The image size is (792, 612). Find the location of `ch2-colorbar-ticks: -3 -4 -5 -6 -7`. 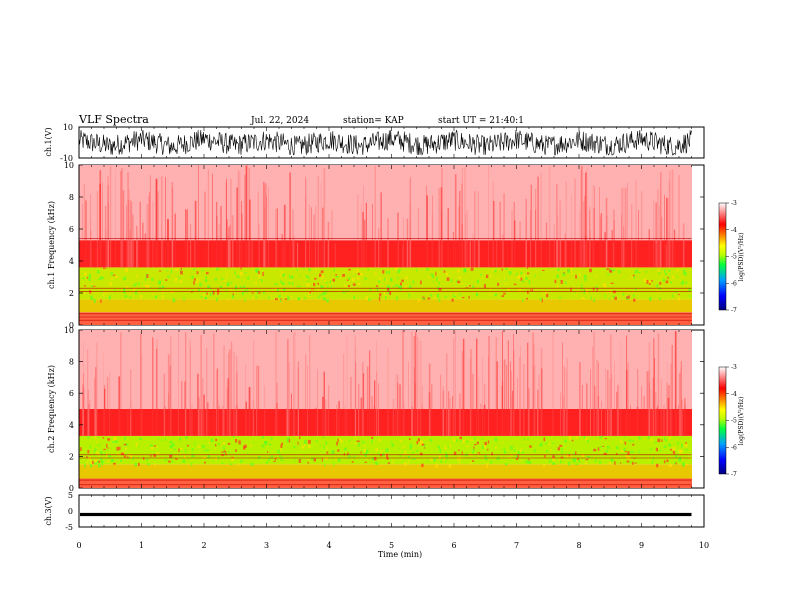

ch2-colorbar-ticks: -3 -4 -5 -6 -7 is located at coordinates (731, 421).